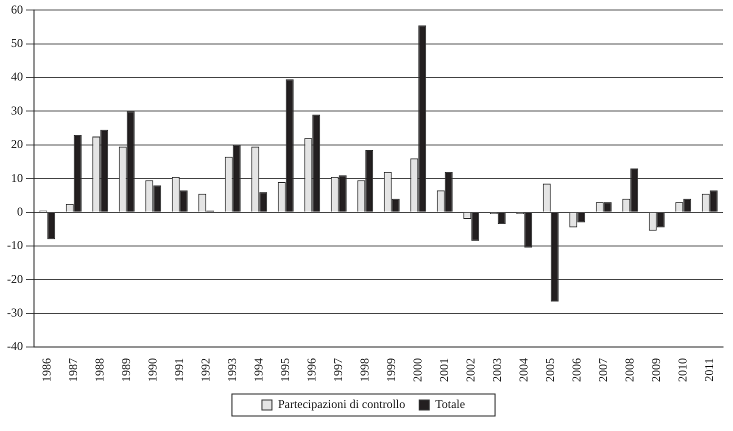 This screenshot has width=733, height=431. I want to click on legend-label: Totale, so click(450, 404).